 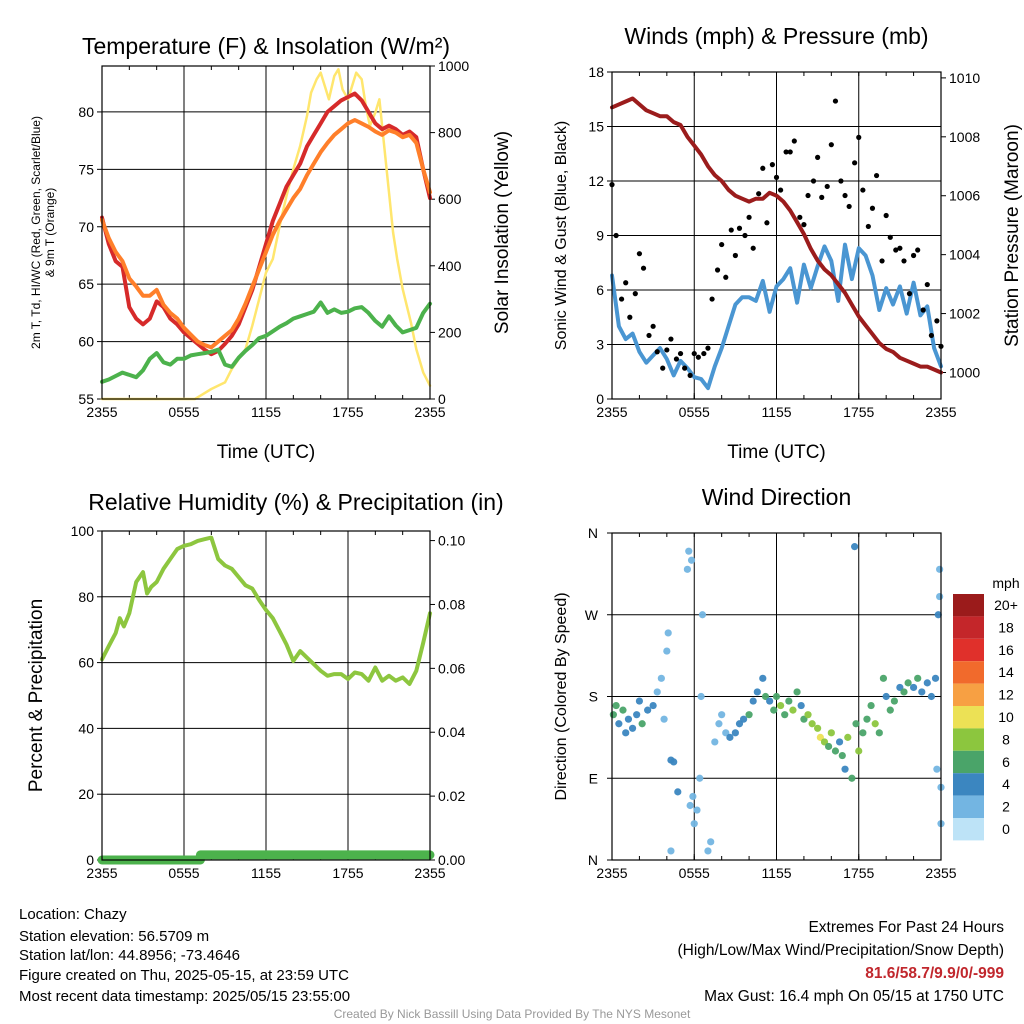 What do you see at coordinates (450, 266) in the screenshot?
I see `y2-tick-label: 400` at bounding box center [450, 266].